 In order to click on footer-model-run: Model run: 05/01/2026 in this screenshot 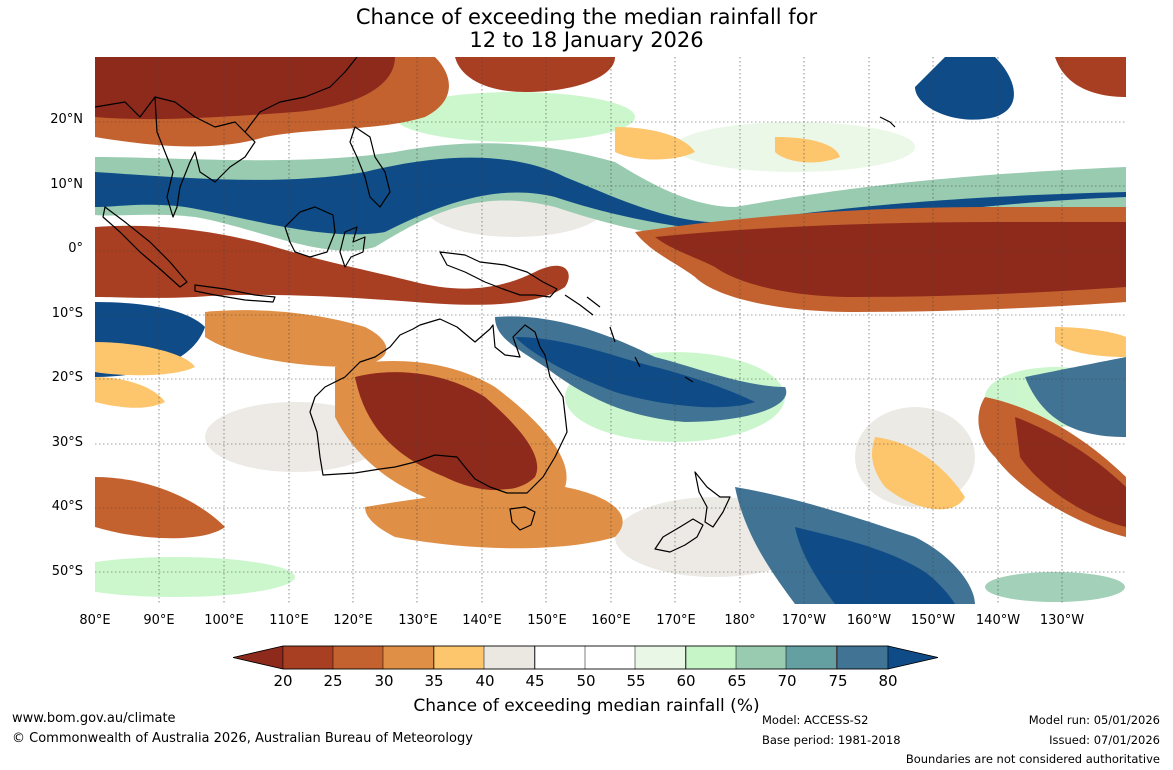, I will do `click(1094, 720)`.